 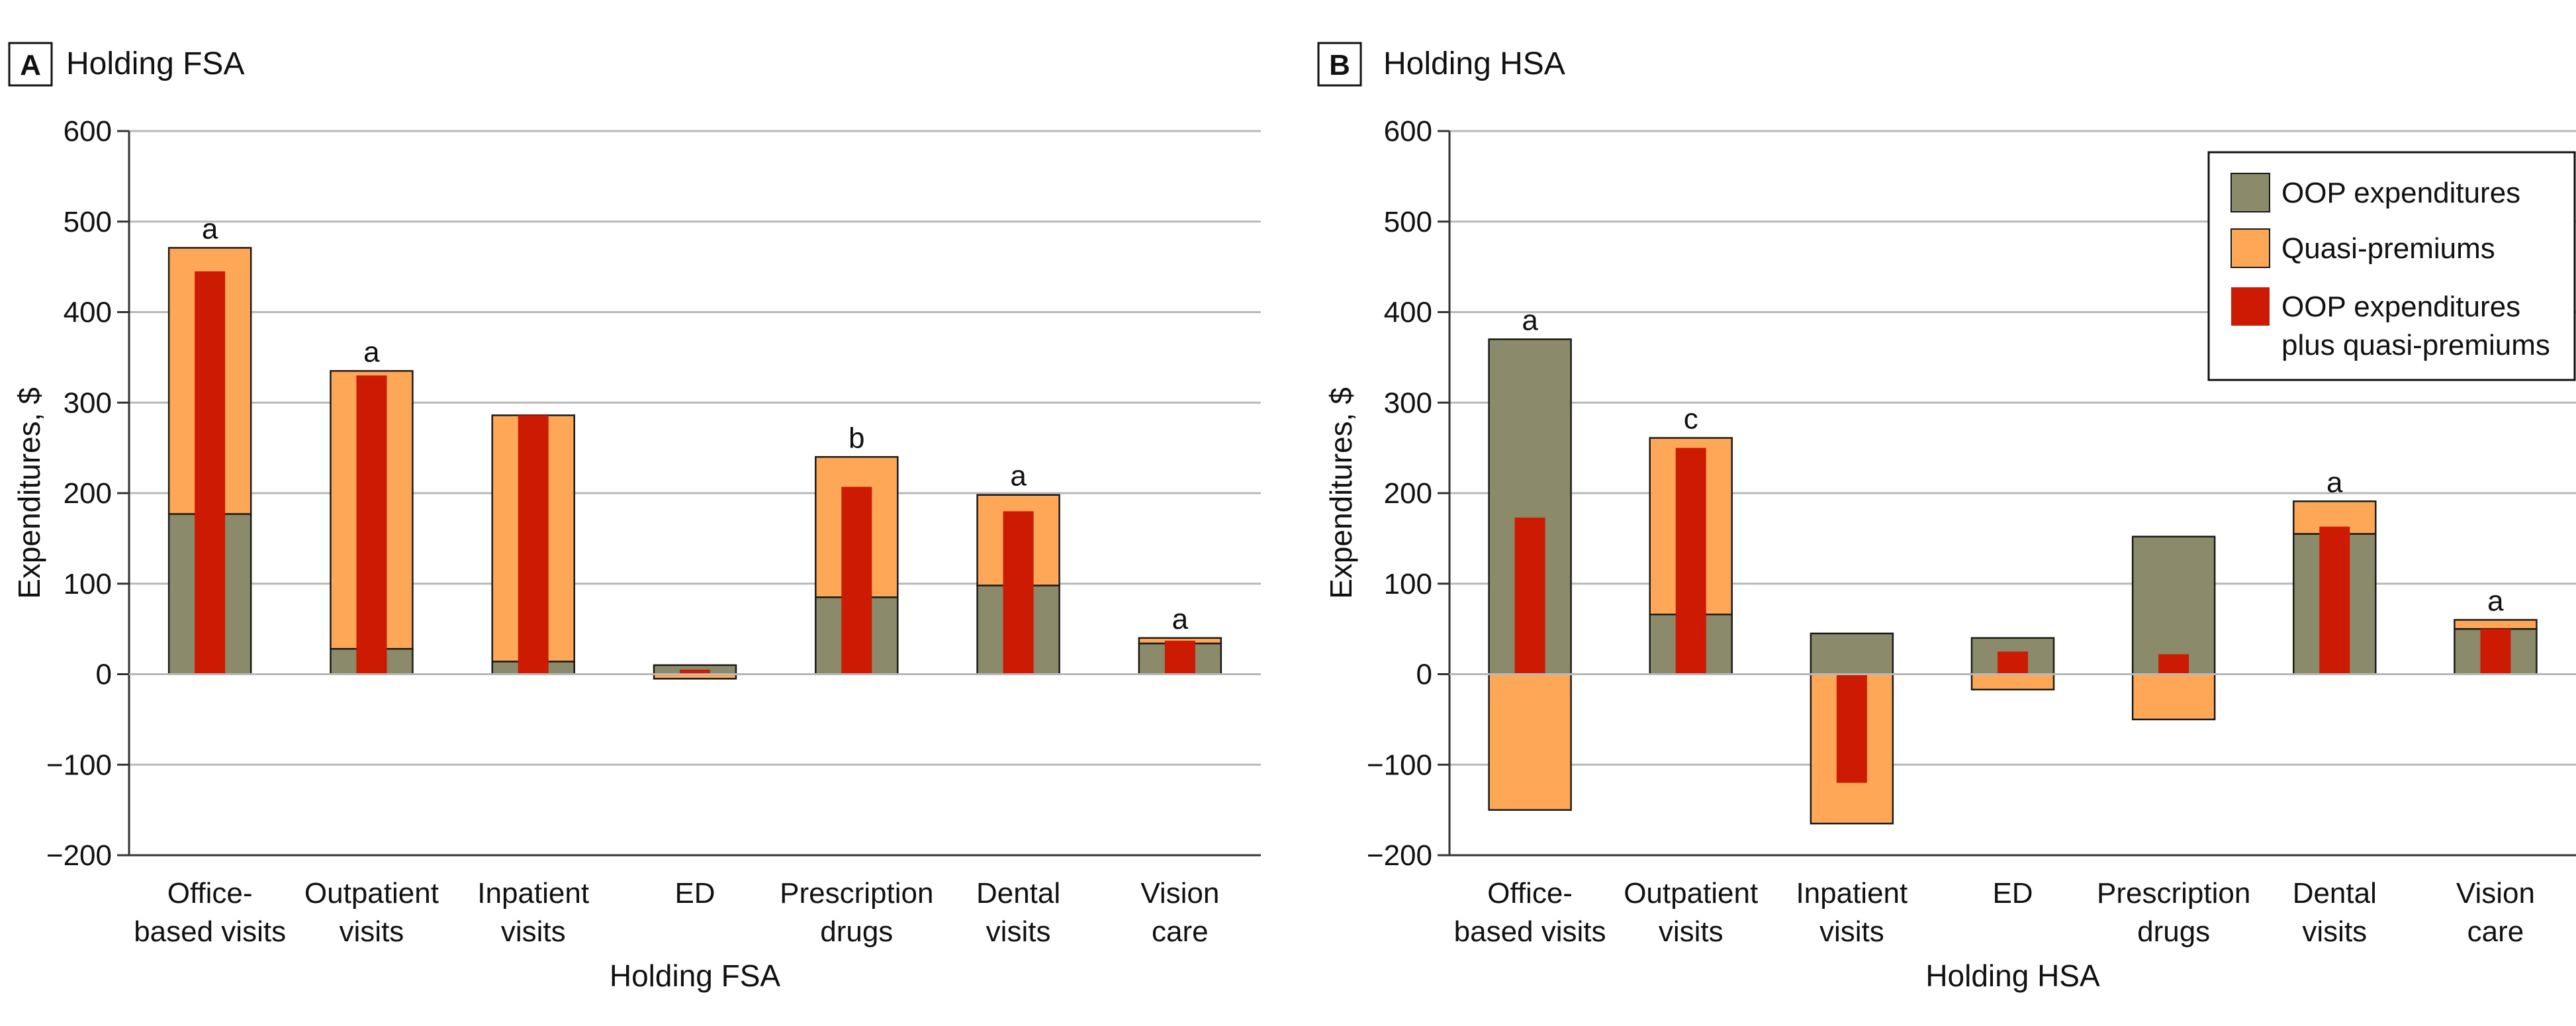 I want to click on legend-swatch-oop, so click(x=2250, y=193).